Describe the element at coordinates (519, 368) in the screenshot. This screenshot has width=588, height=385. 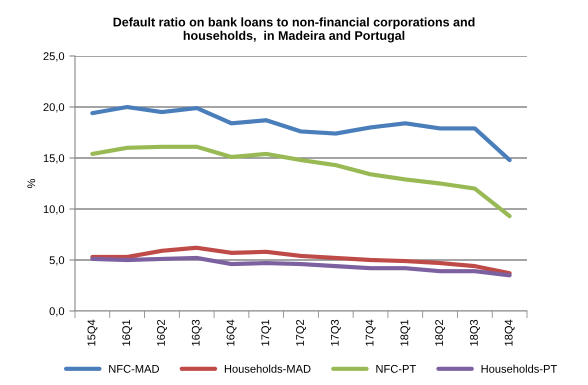
I see `legend-label: Households-PT` at that location.